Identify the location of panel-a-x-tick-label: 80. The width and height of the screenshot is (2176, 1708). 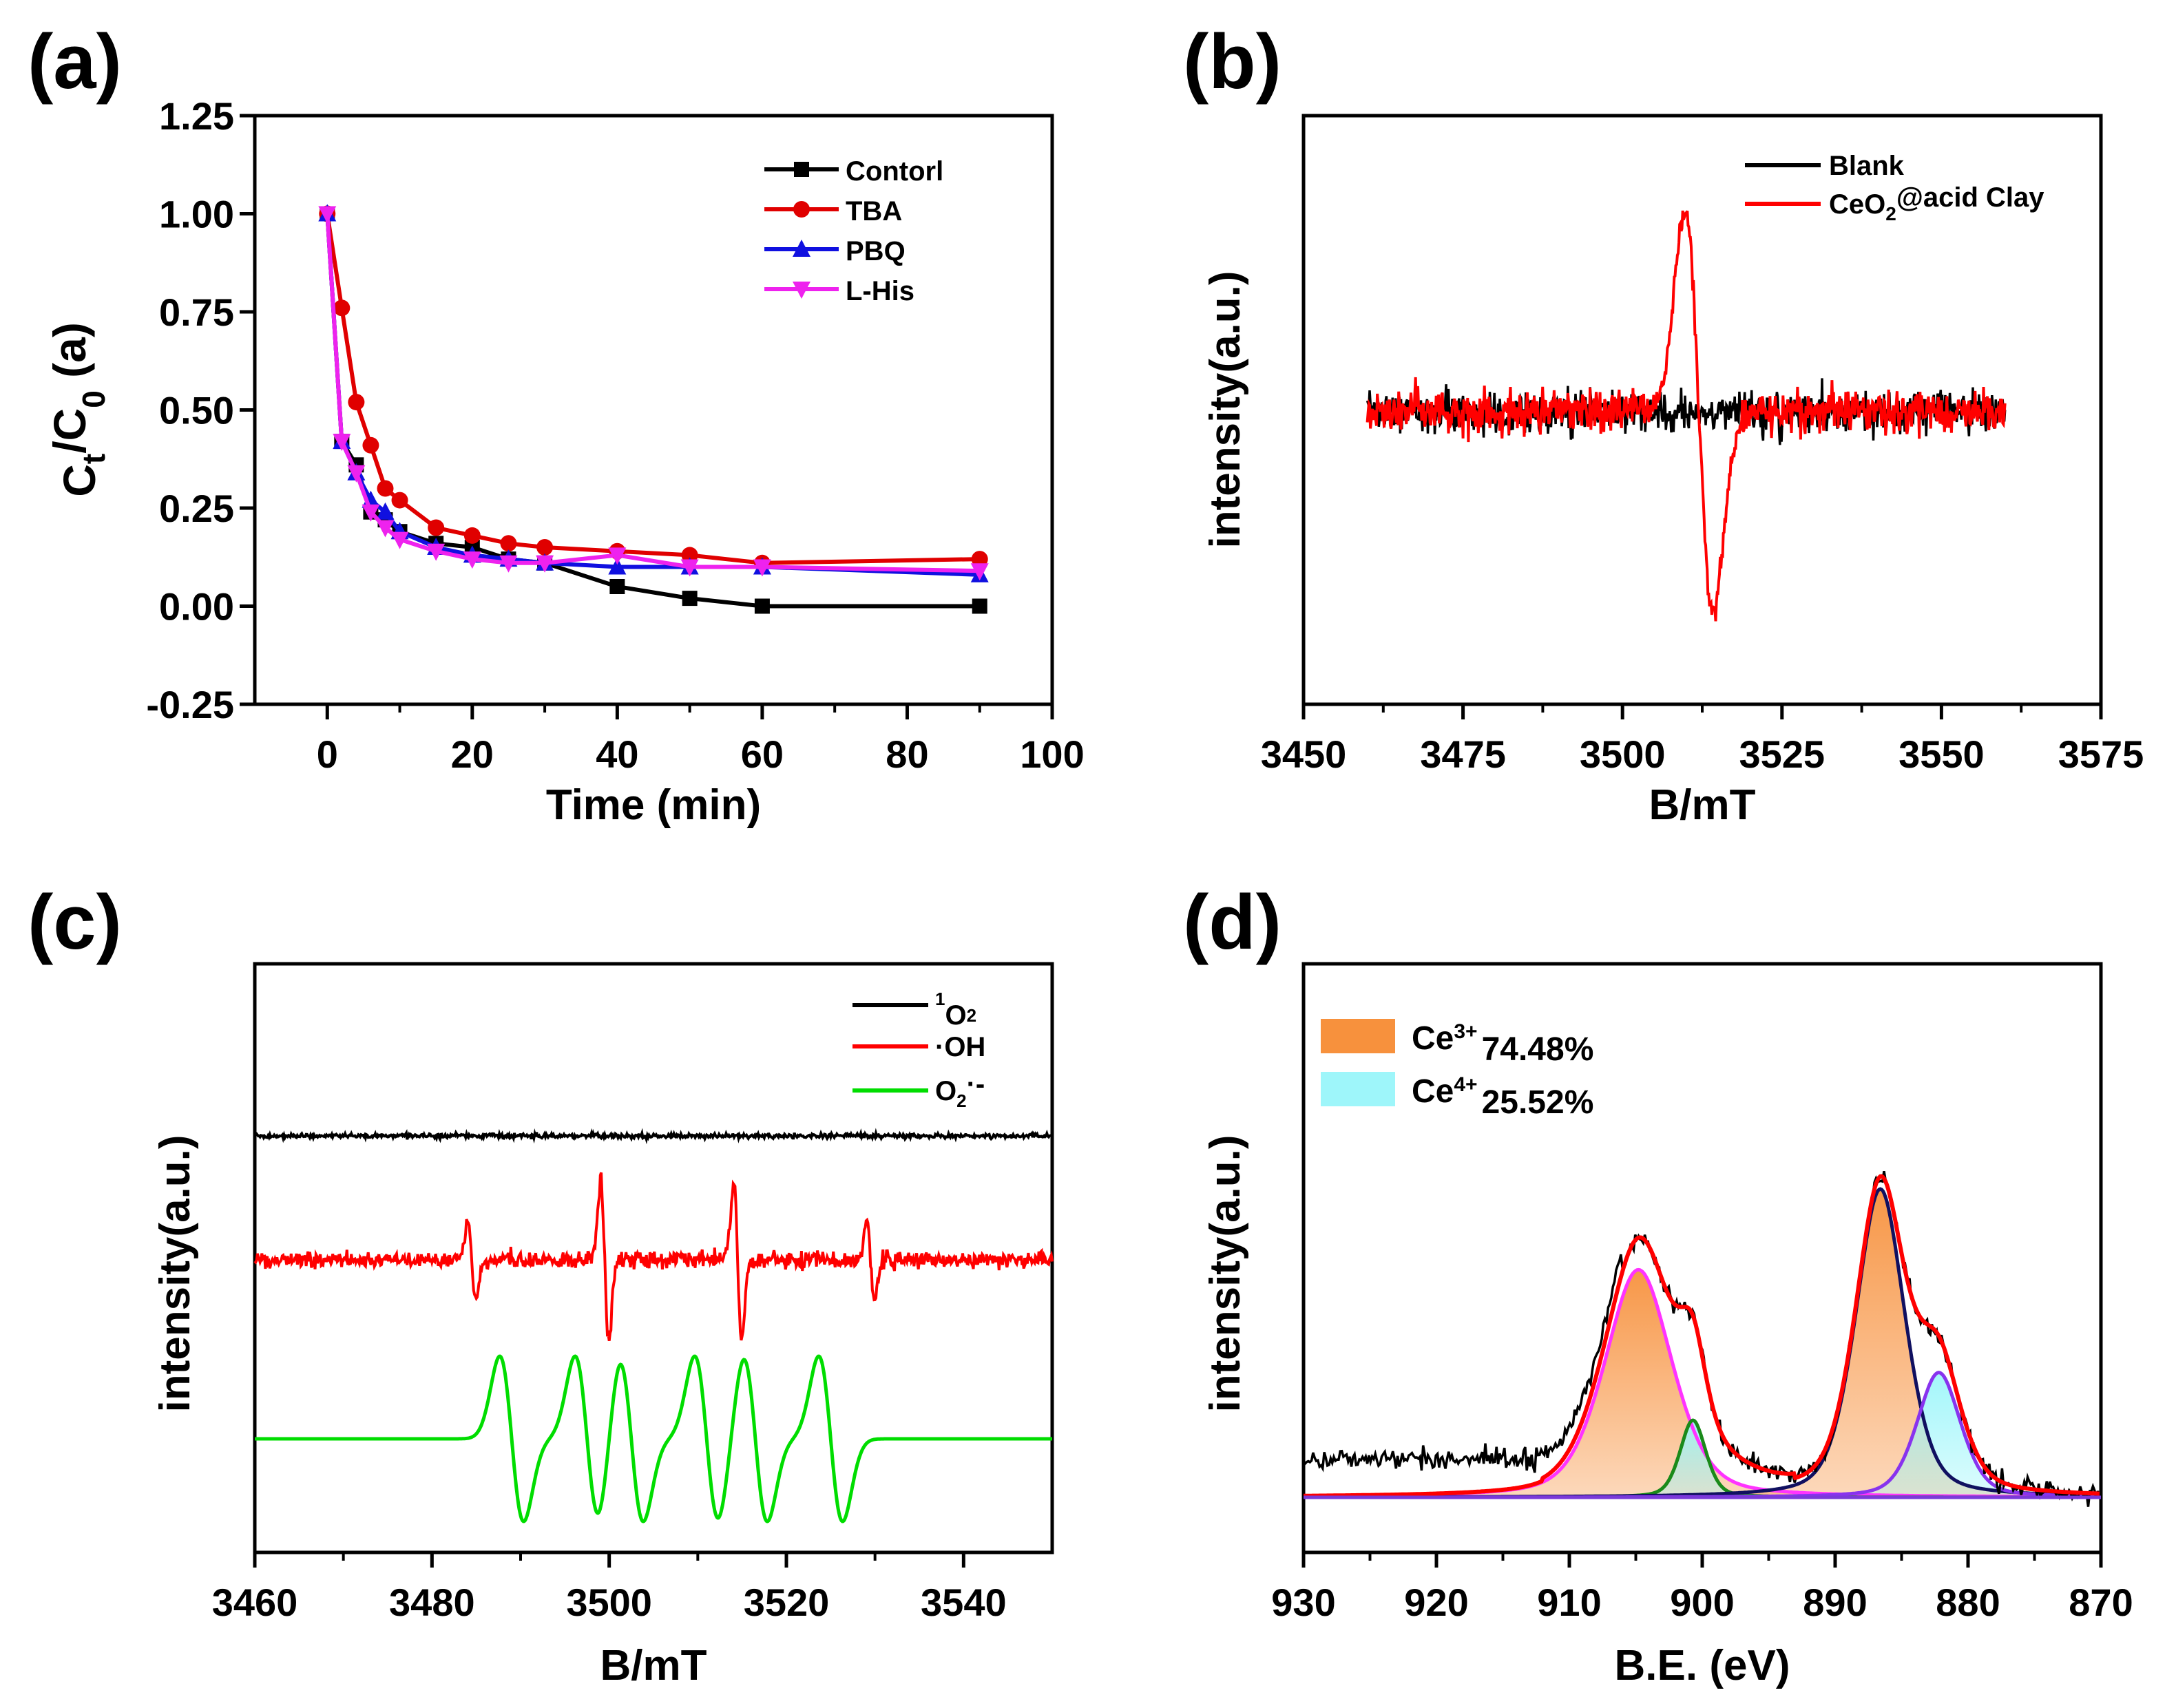
(907, 754).